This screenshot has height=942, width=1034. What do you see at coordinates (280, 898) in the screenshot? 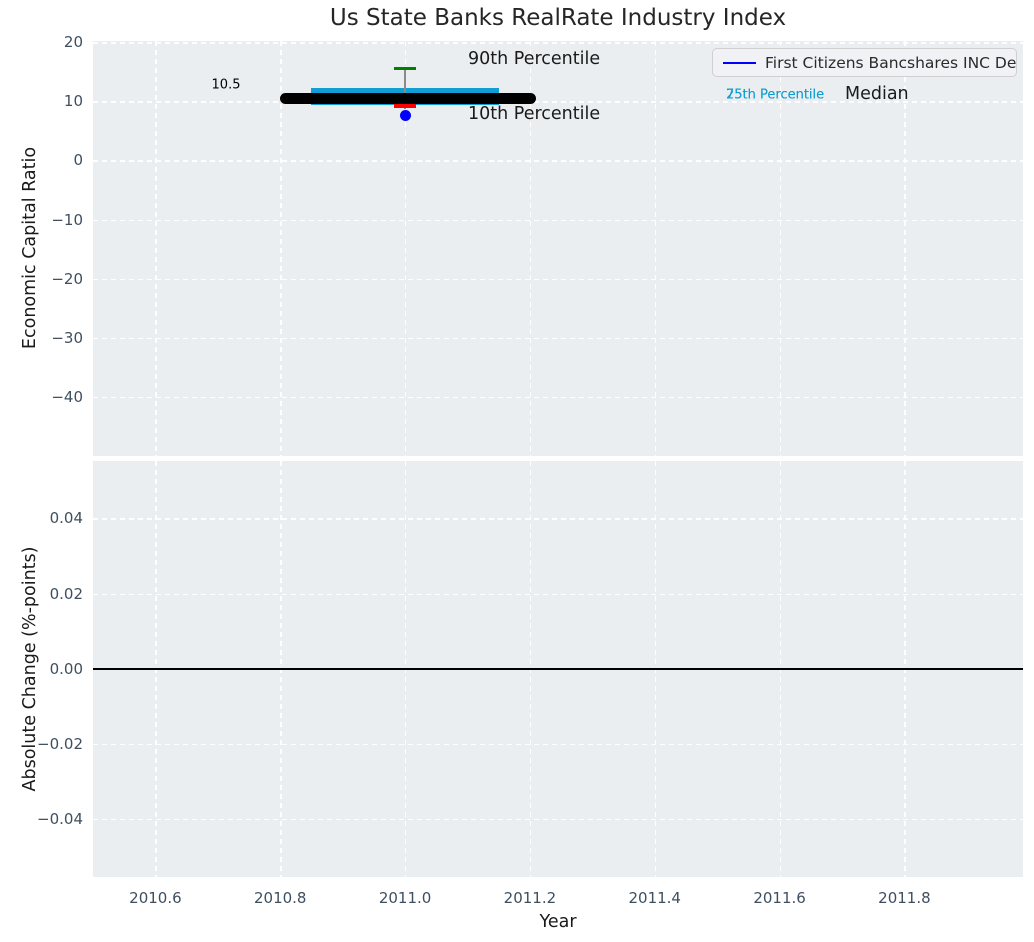
I see `x-tick-label: 2010.8` at bounding box center [280, 898].